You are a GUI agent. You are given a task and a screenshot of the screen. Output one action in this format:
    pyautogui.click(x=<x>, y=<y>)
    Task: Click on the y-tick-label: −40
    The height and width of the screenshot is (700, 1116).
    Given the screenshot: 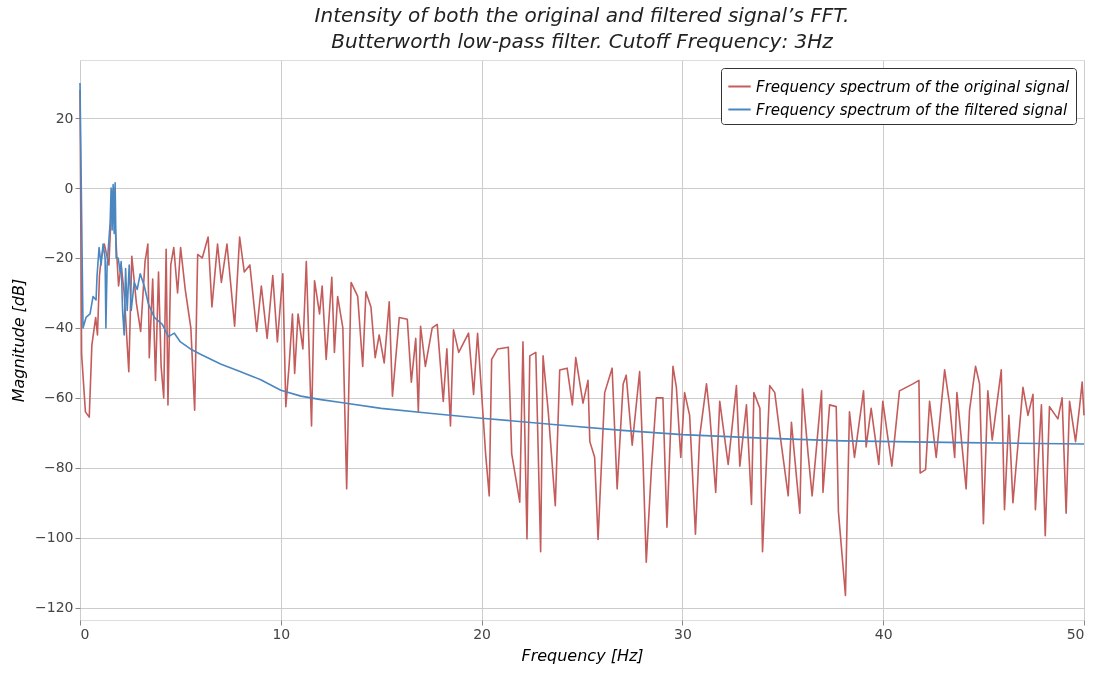 What is the action you would take?
    pyautogui.click(x=58, y=327)
    